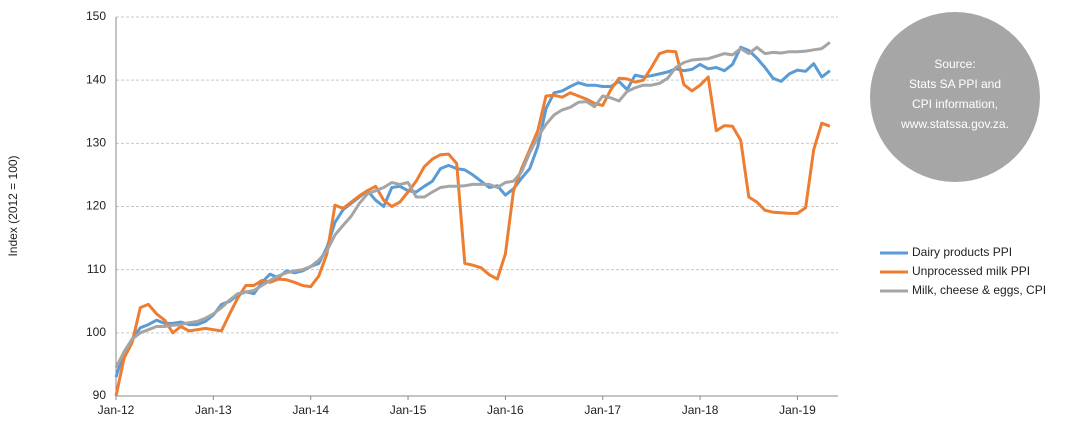  Describe the element at coordinates (213, 410) in the screenshot. I see `x-tick-label: Jan-13` at that location.